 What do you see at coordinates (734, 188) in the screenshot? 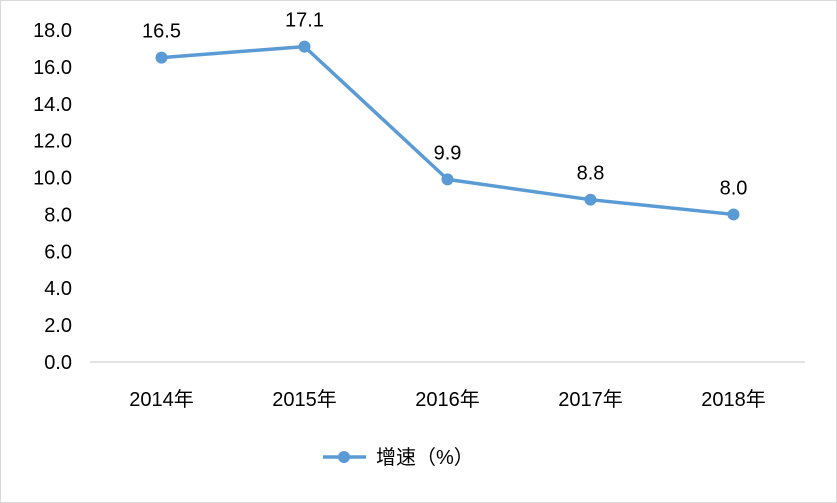
I see `data-label: 8.0` at bounding box center [734, 188].